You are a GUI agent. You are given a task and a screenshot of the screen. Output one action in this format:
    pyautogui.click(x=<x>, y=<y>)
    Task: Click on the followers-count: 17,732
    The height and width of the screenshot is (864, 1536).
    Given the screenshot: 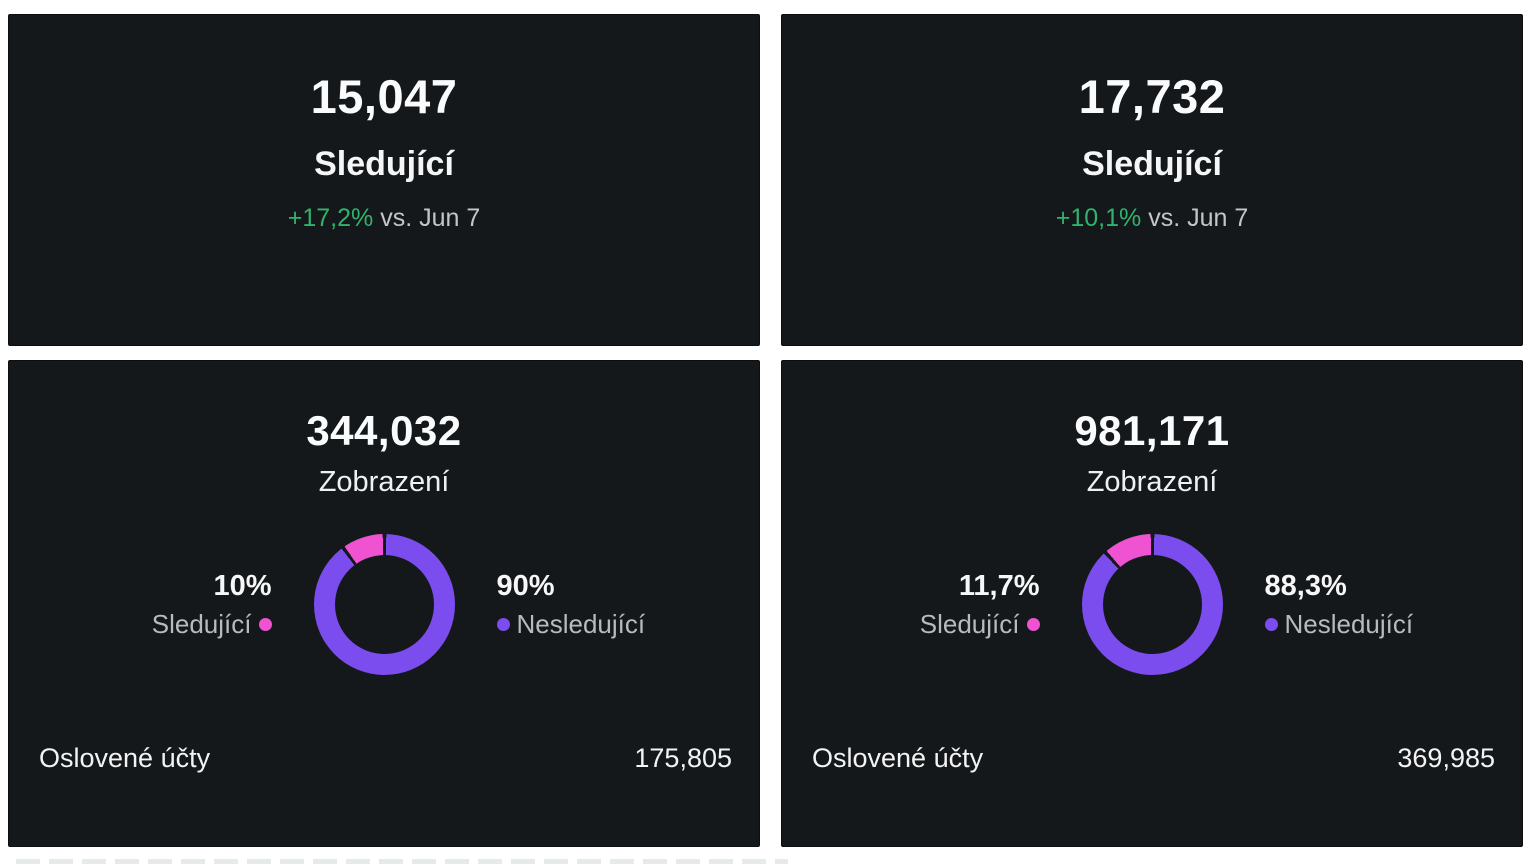 What is the action you would take?
    pyautogui.click(x=1152, y=96)
    